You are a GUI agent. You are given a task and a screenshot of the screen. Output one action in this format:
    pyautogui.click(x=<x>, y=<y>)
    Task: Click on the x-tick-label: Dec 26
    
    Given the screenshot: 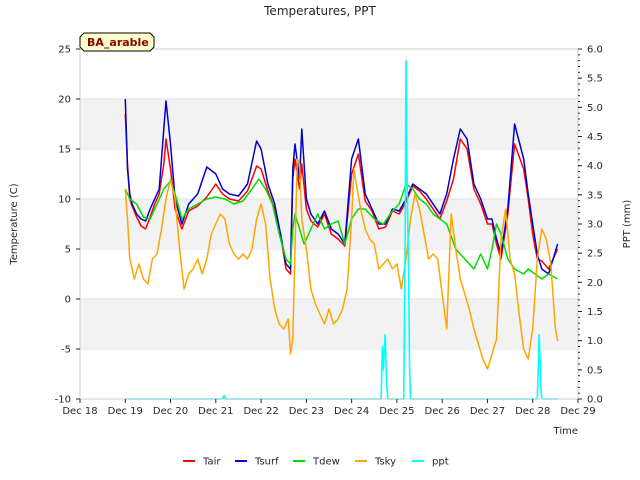 What is the action you would take?
    pyautogui.click(x=442, y=411)
    